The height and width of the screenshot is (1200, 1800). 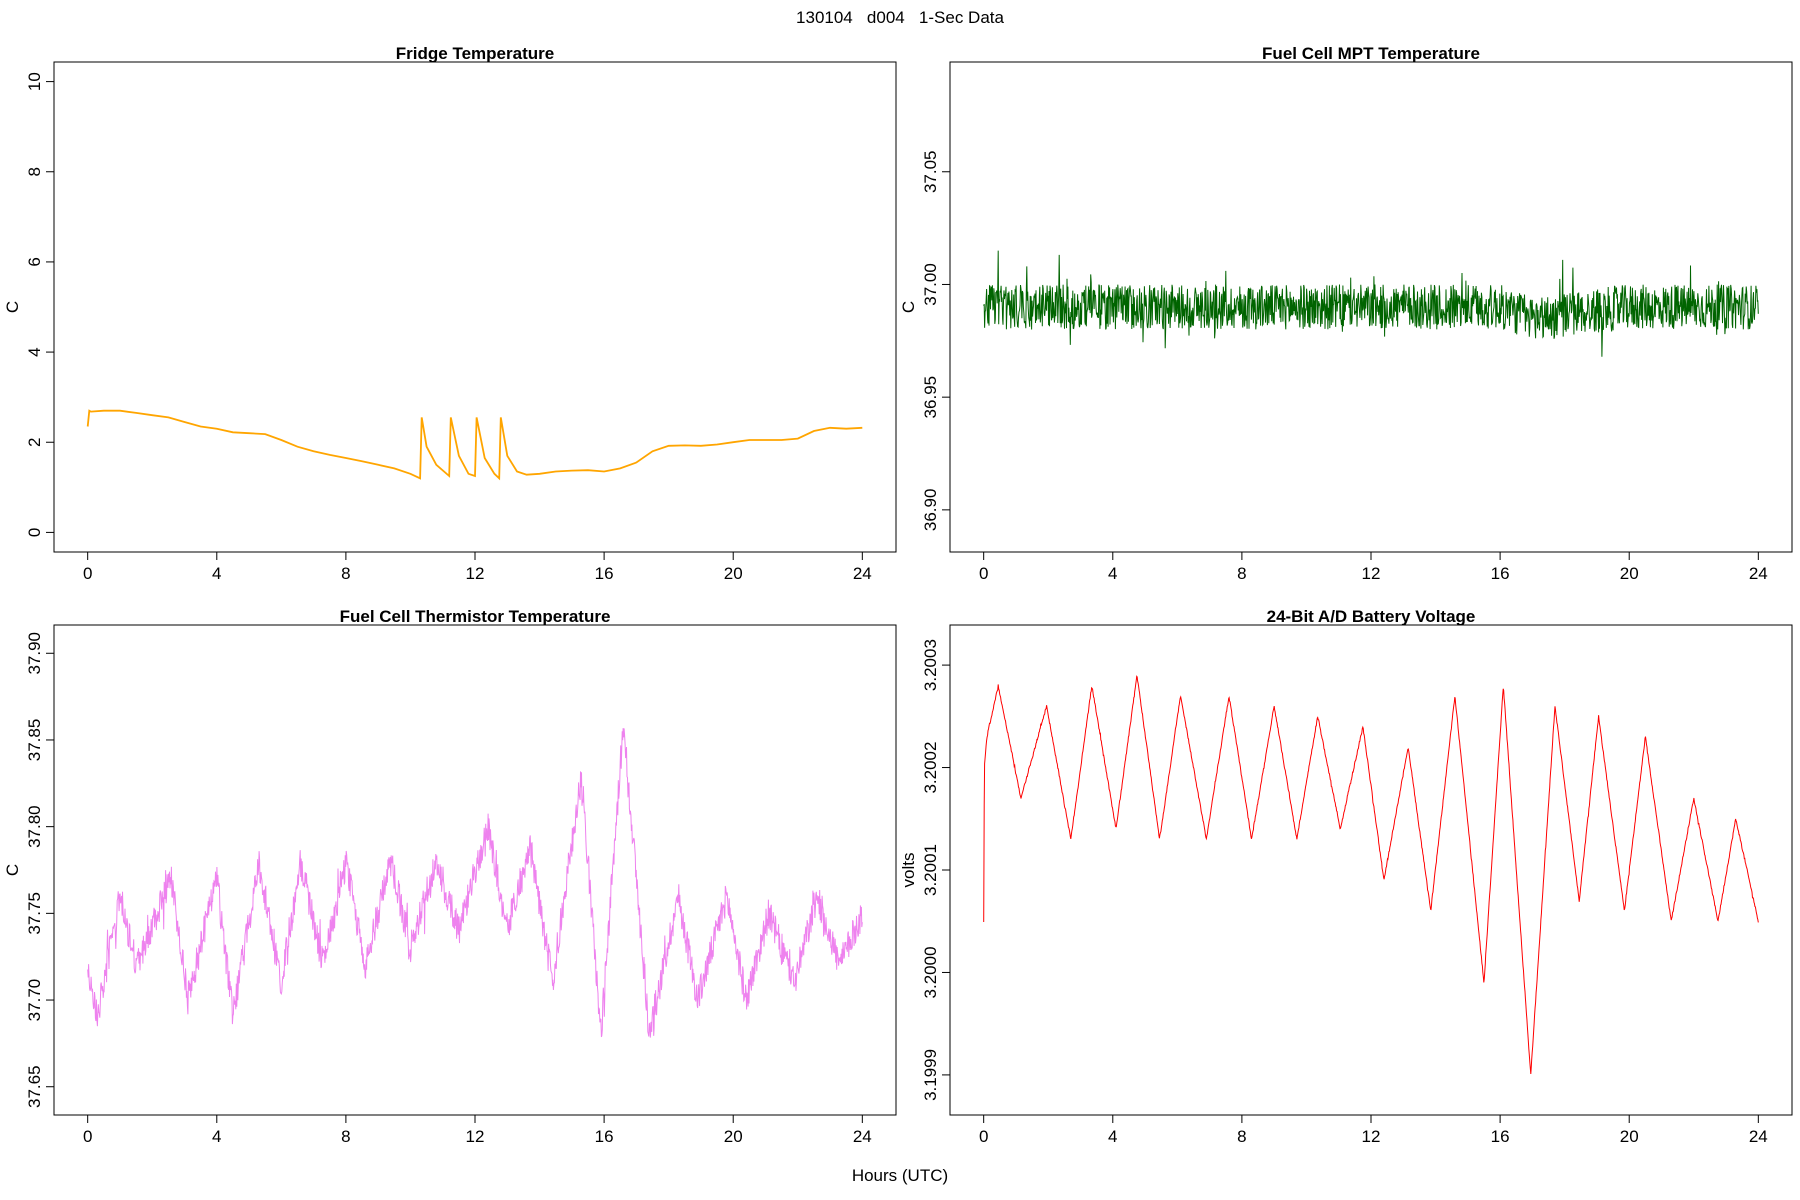 I want to click on y-tick-label: 6, so click(x=34, y=261).